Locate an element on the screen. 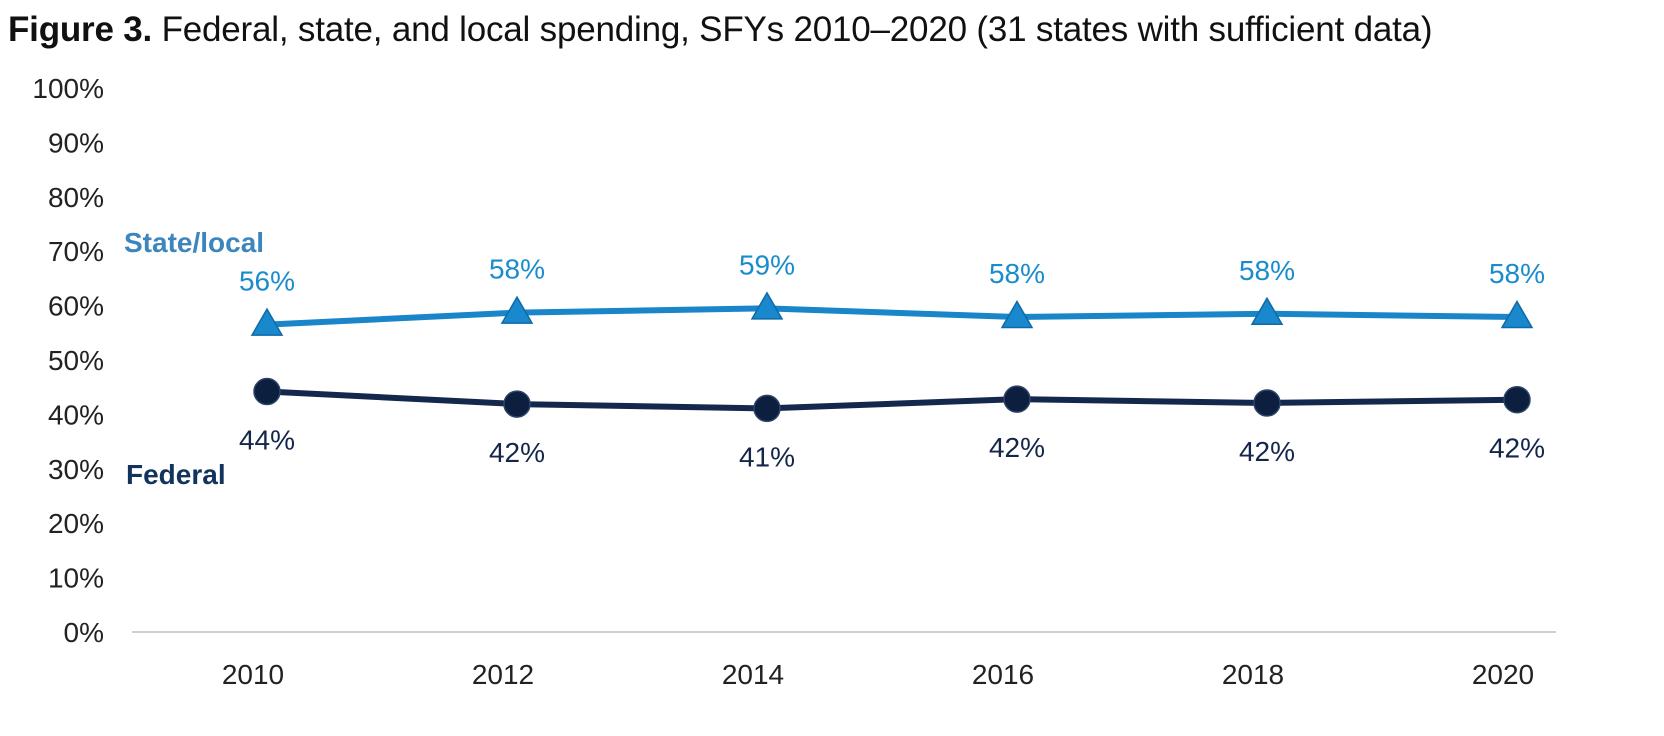 The height and width of the screenshot is (736, 1664). series-lines is located at coordinates (892, 358).